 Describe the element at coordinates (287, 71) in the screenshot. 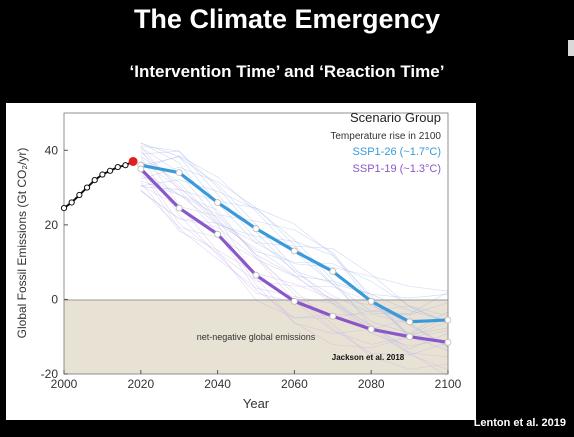

I see `slide-subtitle: ‘Intervention Time’ and ‘Reaction Time’` at that location.